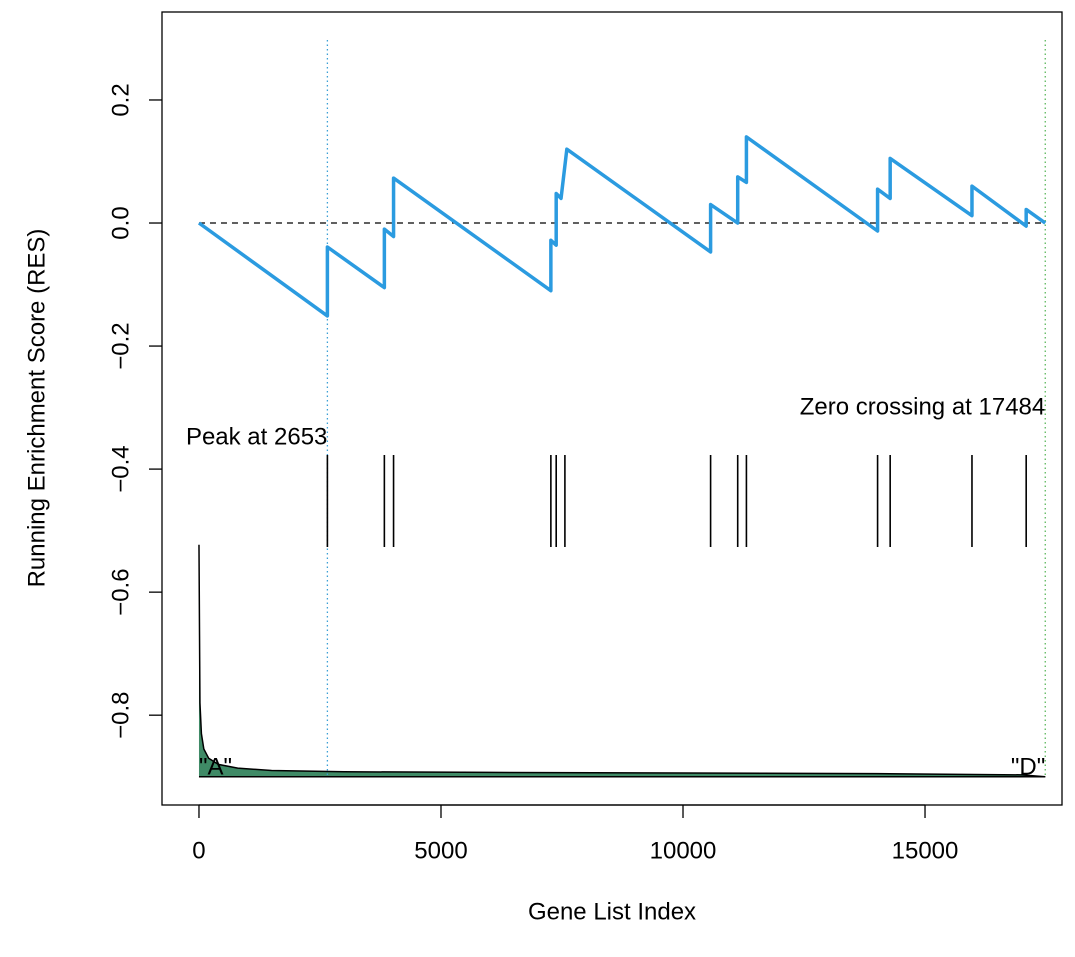  What do you see at coordinates (120, 591) in the screenshot?
I see `y-tick-label: −0.6` at bounding box center [120, 591].